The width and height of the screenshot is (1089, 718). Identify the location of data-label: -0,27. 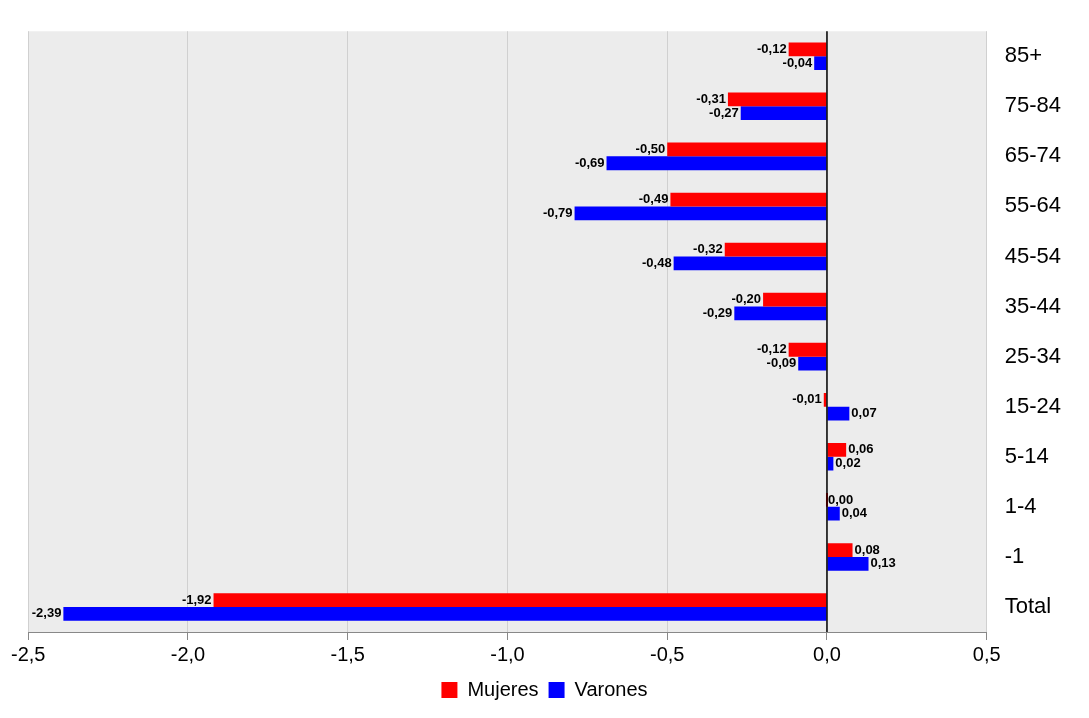
(724, 112).